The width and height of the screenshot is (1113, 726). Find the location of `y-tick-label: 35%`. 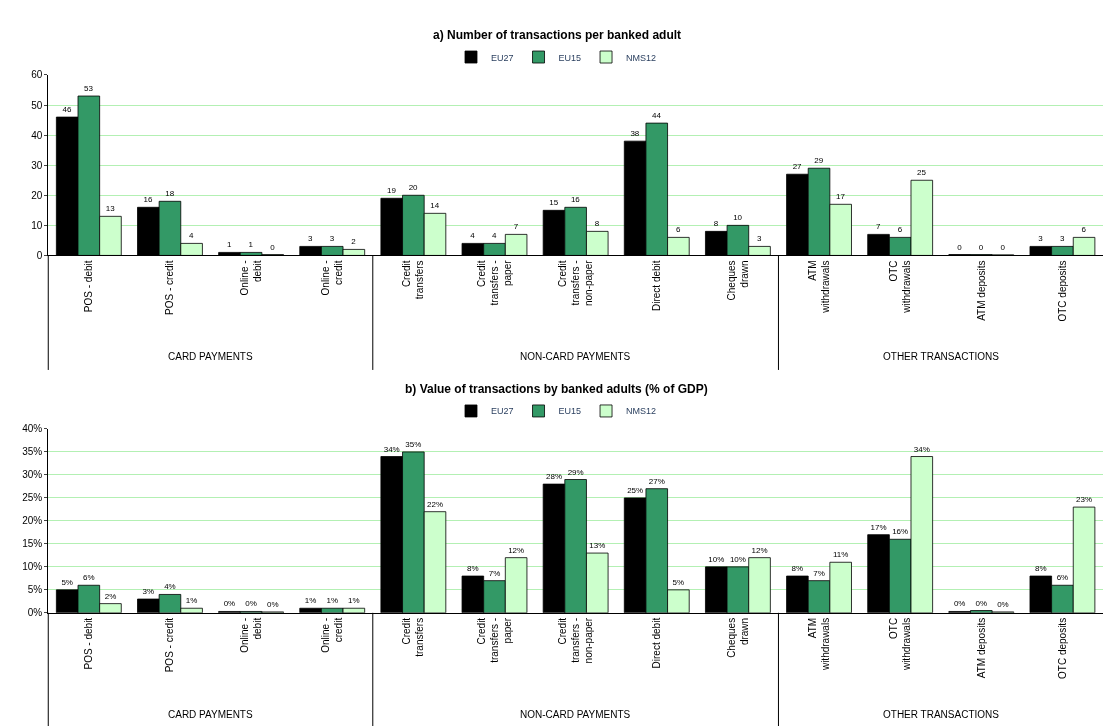

y-tick-label: 35% is located at coordinates (32, 452).